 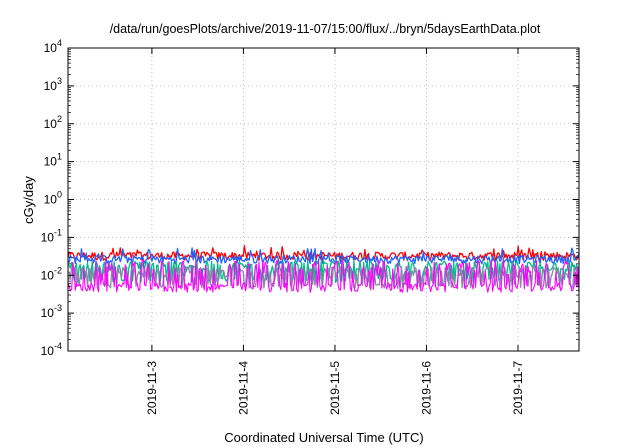 What do you see at coordinates (518, 388) in the screenshot?
I see `x-tick-label: 2019-11-7` at bounding box center [518, 388].